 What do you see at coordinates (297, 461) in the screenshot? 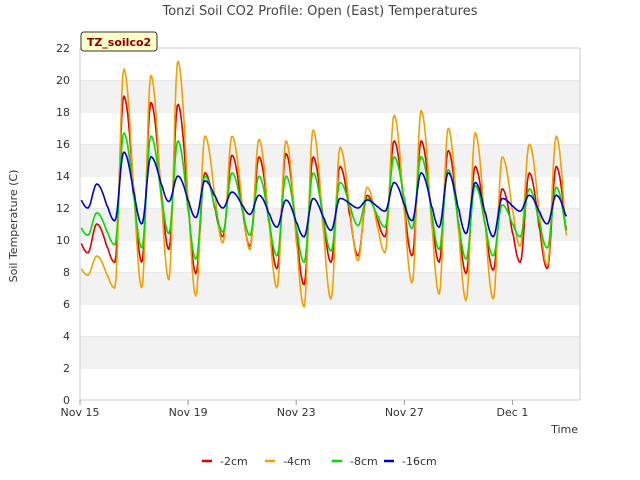
I see `legend-label: -4cm` at bounding box center [297, 461].